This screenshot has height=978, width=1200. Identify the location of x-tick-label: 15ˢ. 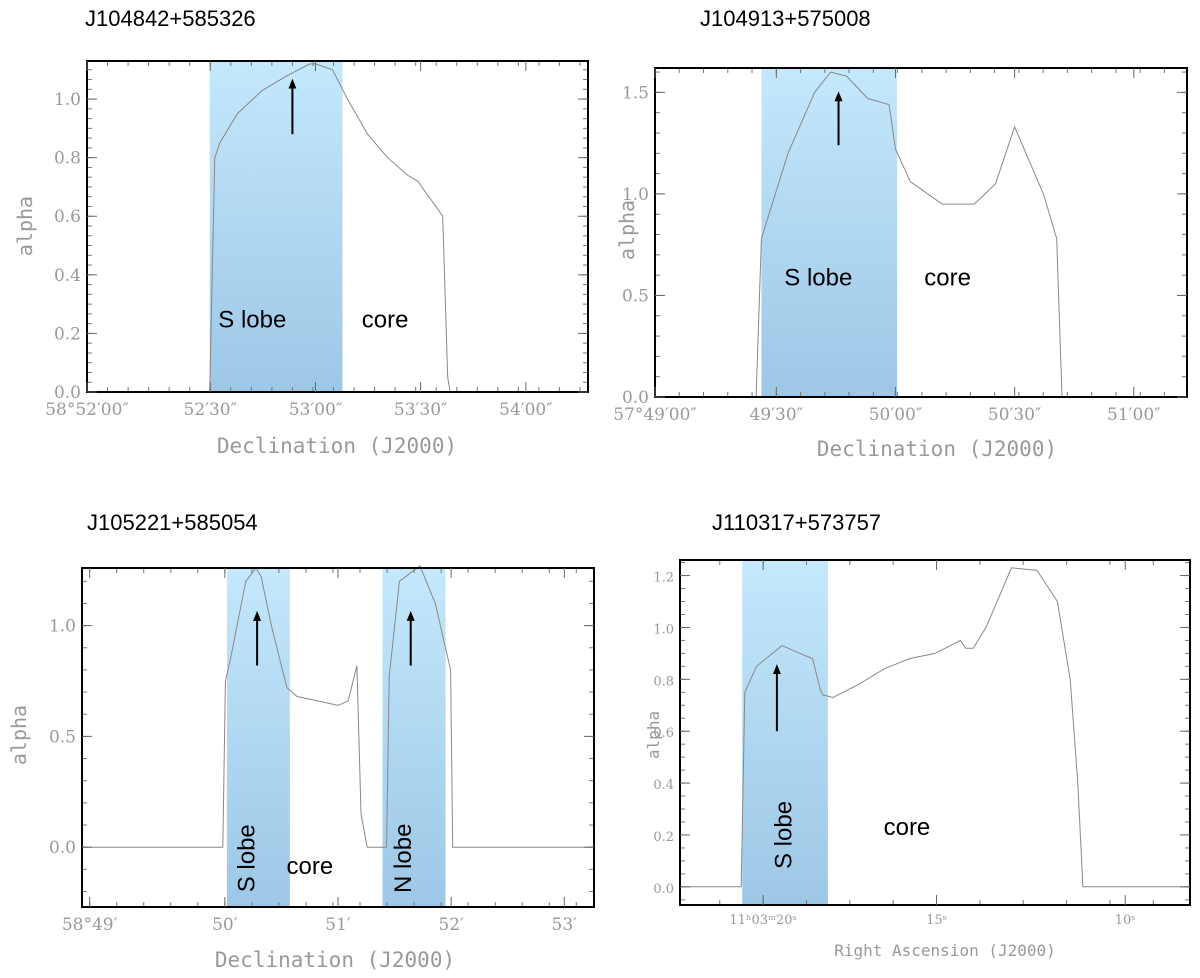
(936, 920).